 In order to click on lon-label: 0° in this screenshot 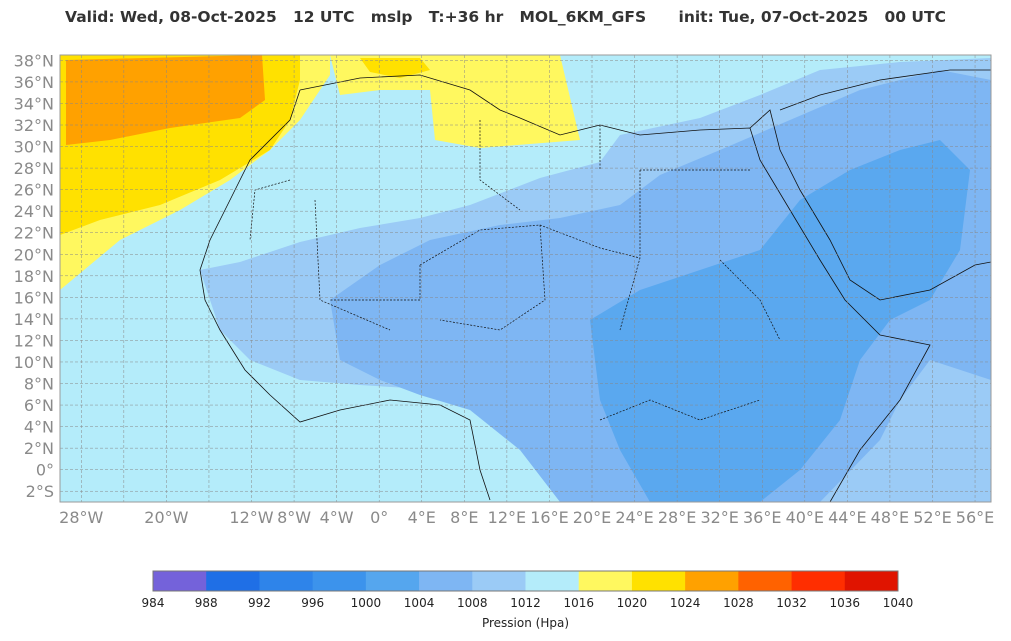, I will do `click(379, 517)`.